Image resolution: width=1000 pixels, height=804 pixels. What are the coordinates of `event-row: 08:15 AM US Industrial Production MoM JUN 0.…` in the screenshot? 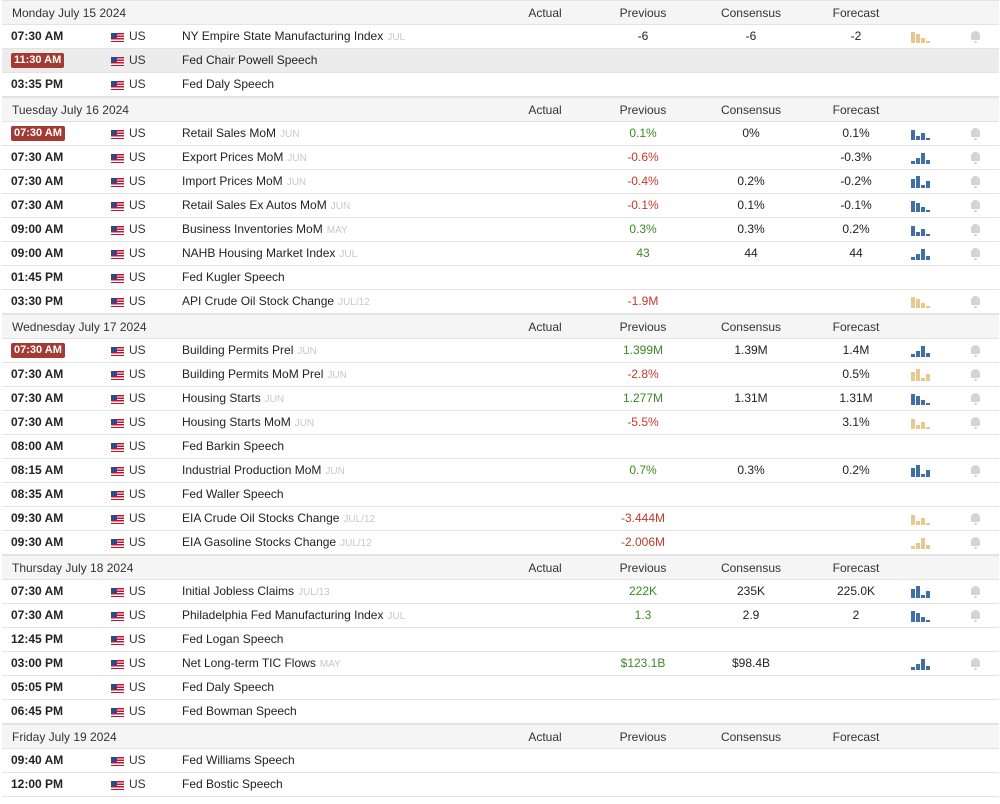 It's located at (500, 471).